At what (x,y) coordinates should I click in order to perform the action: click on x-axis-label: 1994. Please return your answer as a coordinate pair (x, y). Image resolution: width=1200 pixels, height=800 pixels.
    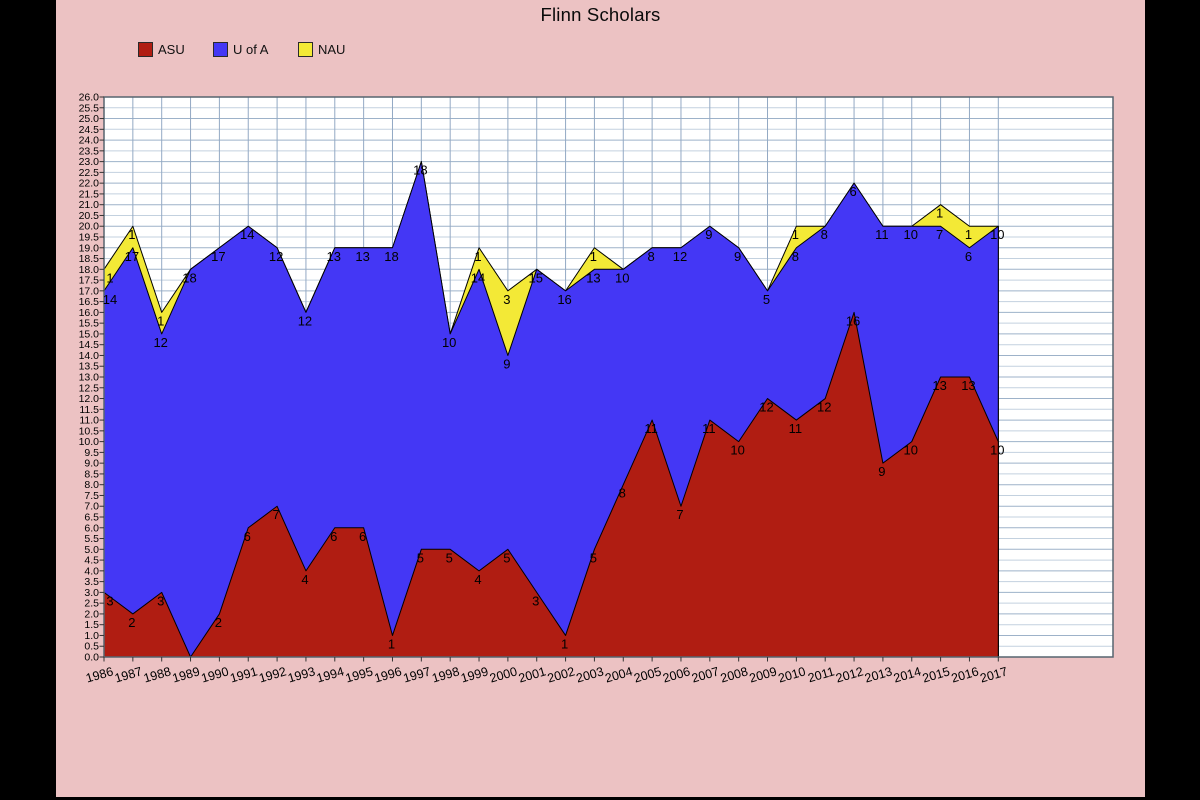
    Looking at the image, I should click on (330, 674).